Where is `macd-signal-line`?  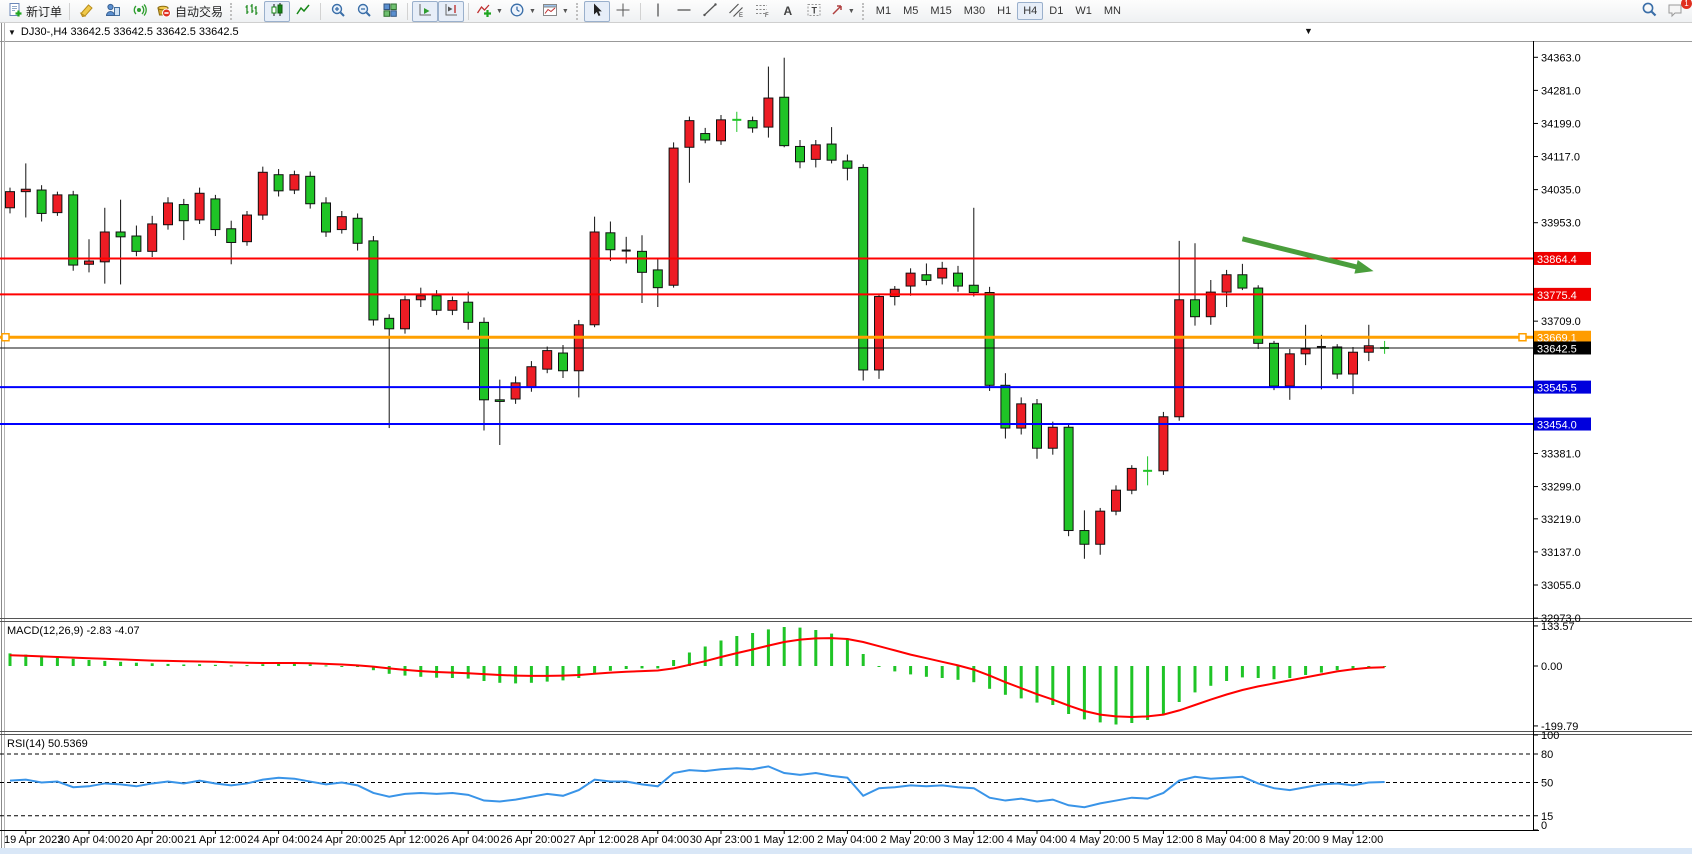
macd-signal-line is located at coordinates (697, 677).